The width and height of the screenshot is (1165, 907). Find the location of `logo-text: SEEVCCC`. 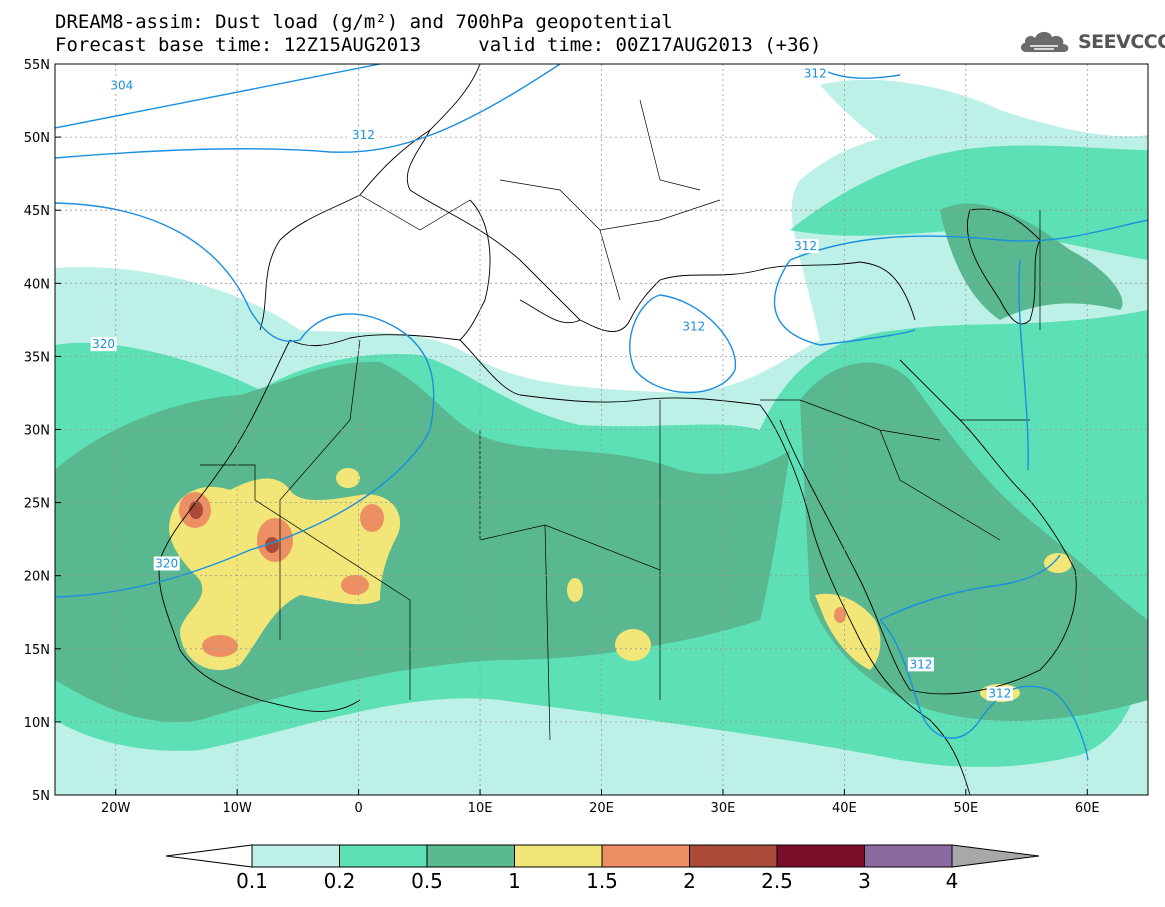

logo-text: SEEVCCC is located at coordinates (1121, 42).